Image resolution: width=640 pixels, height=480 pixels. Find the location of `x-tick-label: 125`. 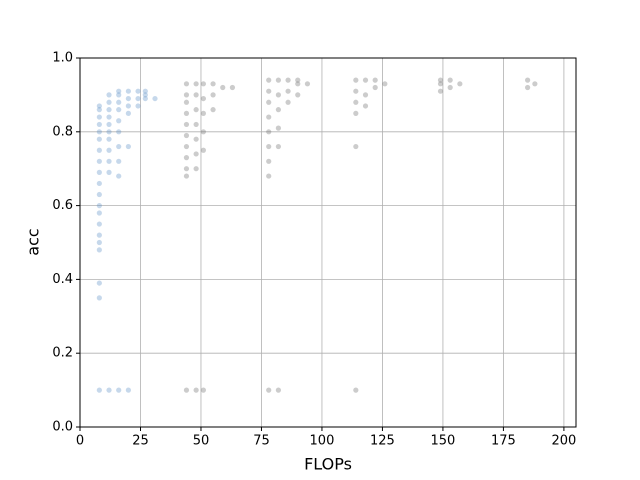

x-tick-label: 125 is located at coordinates (382, 441).